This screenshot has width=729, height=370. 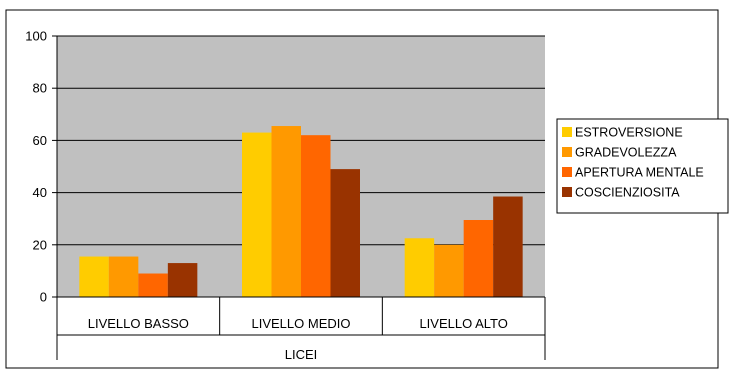 What do you see at coordinates (43, 297) in the screenshot?
I see `y-tick-label: 0` at bounding box center [43, 297].